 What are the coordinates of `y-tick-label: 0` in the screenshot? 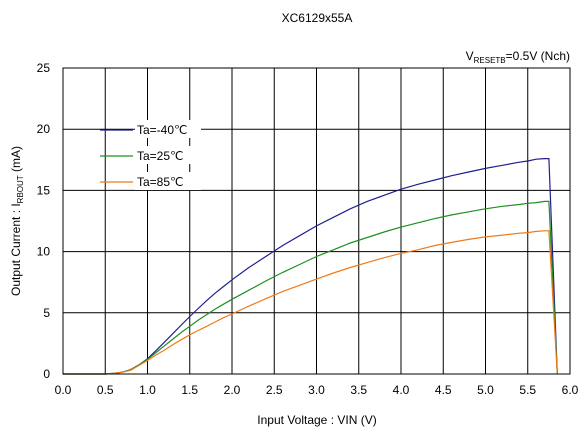 It's located at (46, 374).